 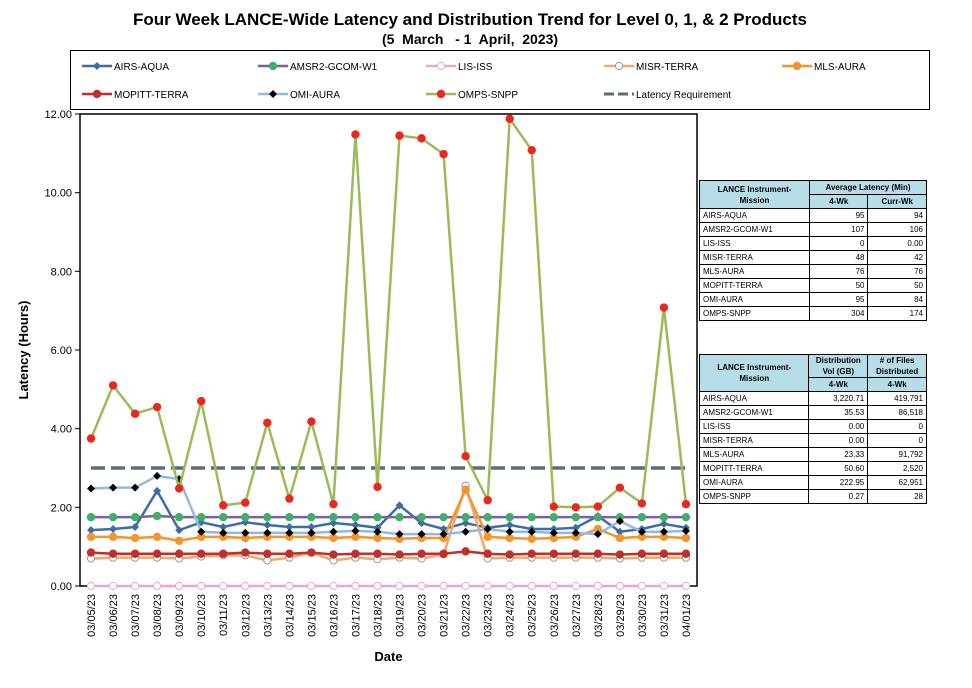 I want to click on latency-table-row: AIRS-AQUA 95 94, so click(x=812, y=215).